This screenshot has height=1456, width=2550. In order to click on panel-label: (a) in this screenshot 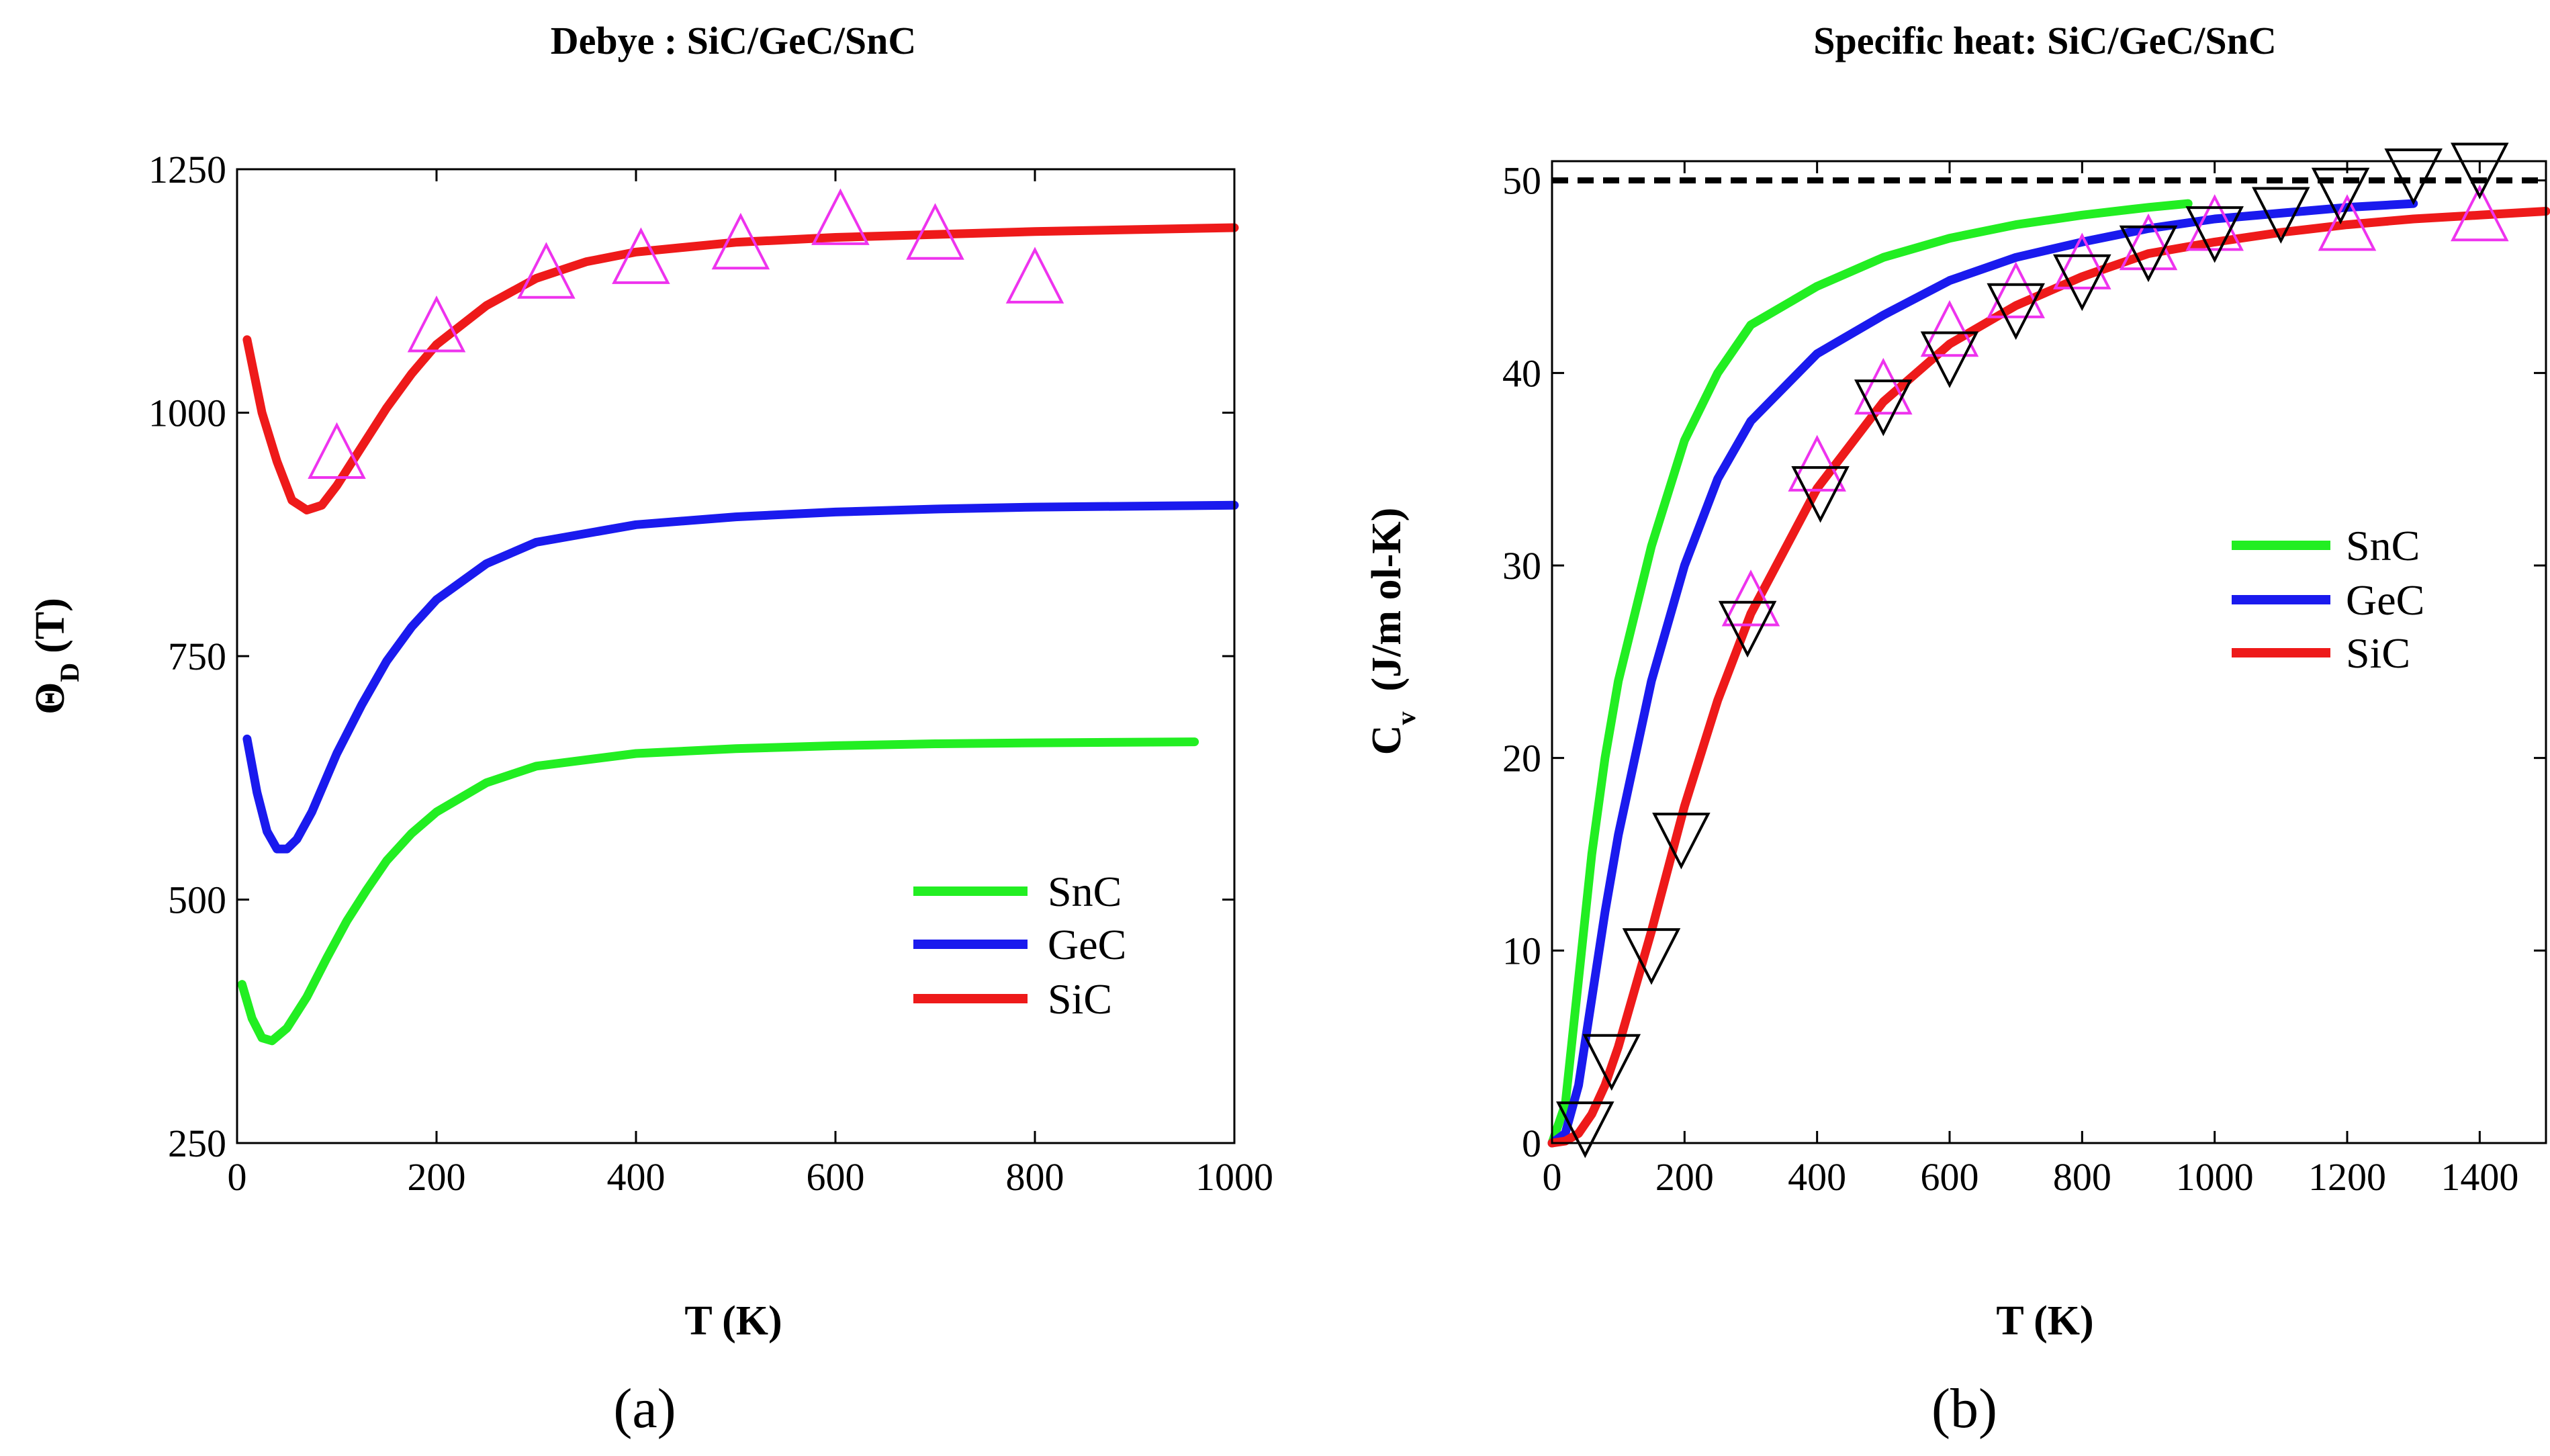, I will do `click(644, 1408)`.